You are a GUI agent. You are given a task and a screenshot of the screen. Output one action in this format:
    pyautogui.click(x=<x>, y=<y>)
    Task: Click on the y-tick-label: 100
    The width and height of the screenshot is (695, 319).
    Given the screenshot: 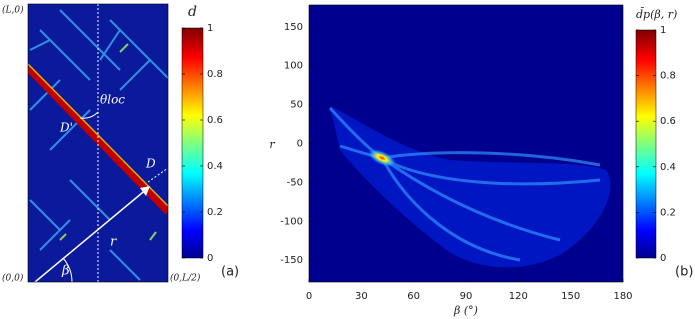 What is the action you would take?
    pyautogui.click(x=293, y=66)
    